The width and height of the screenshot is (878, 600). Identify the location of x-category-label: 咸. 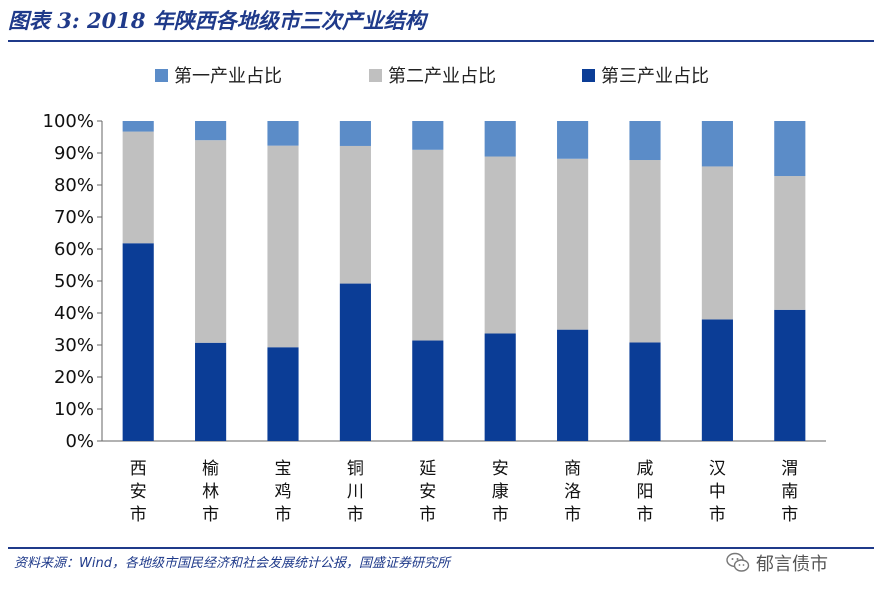
(645, 469).